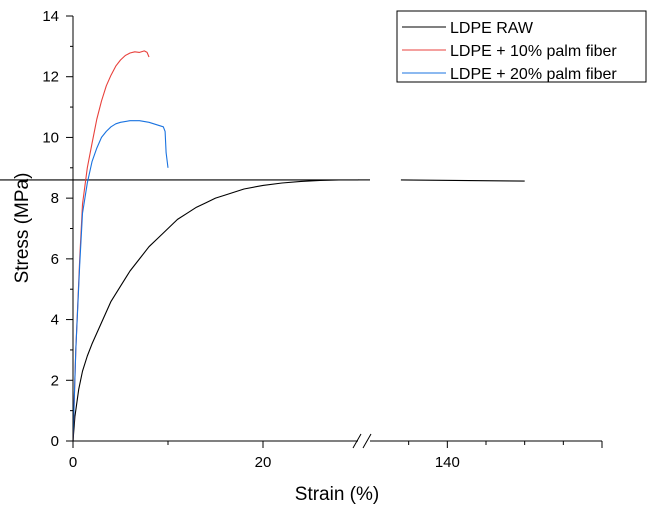 The height and width of the screenshot is (511, 650). I want to click on y-tick-label: 8, so click(55, 198).